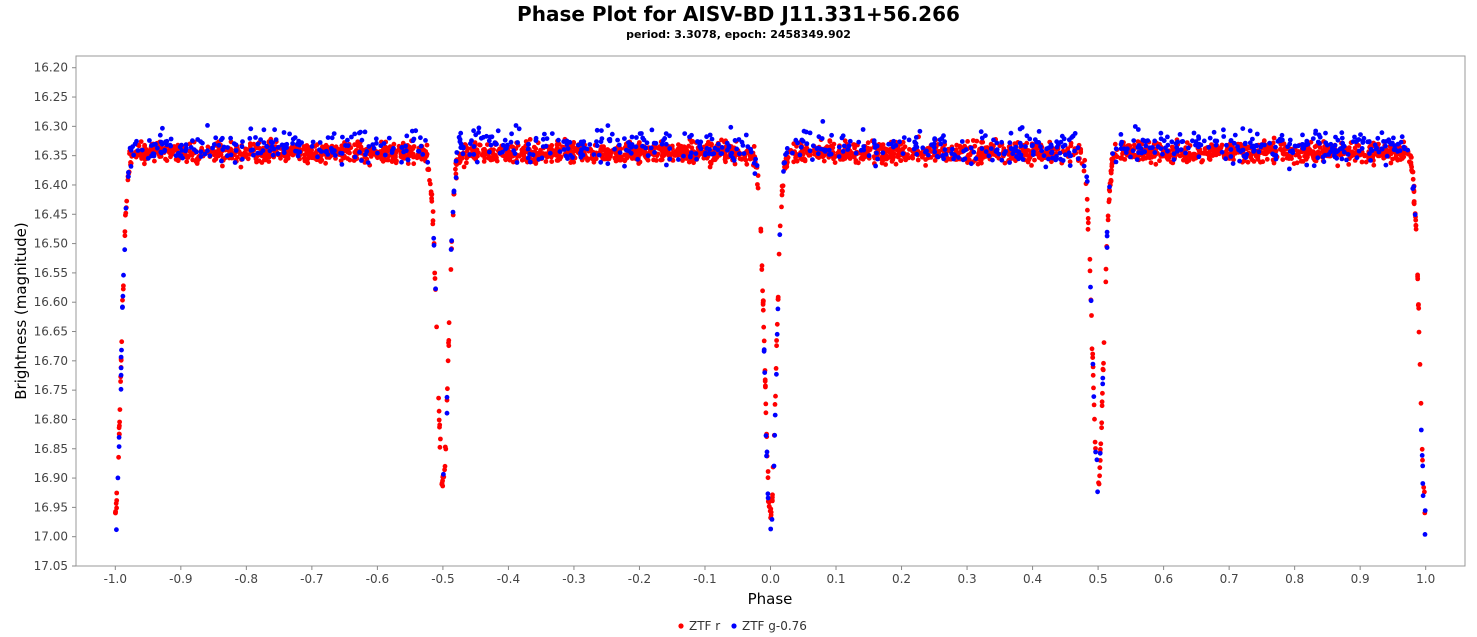 The height and width of the screenshot is (637, 1477). Describe the element at coordinates (442, 579) in the screenshot. I see `x-tick-label: -0.5` at that location.